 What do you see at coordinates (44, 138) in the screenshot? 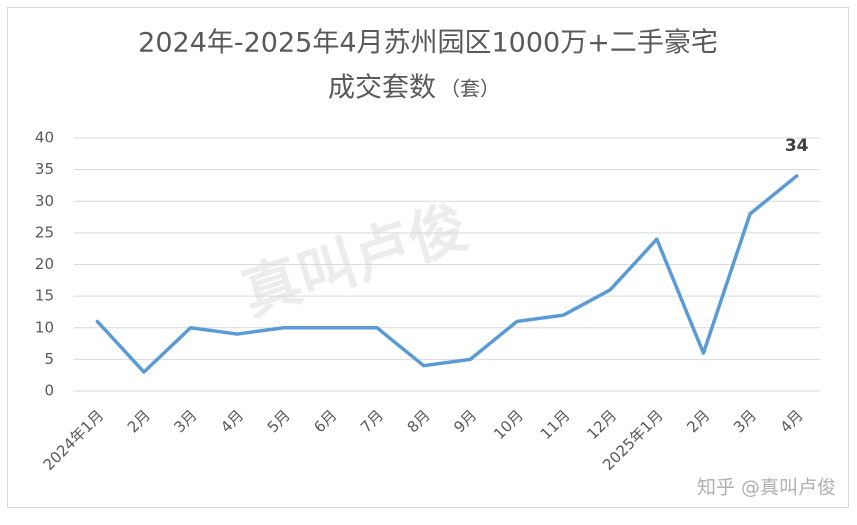
I see `y-tick-label: 40` at bounding box center [44, 138].